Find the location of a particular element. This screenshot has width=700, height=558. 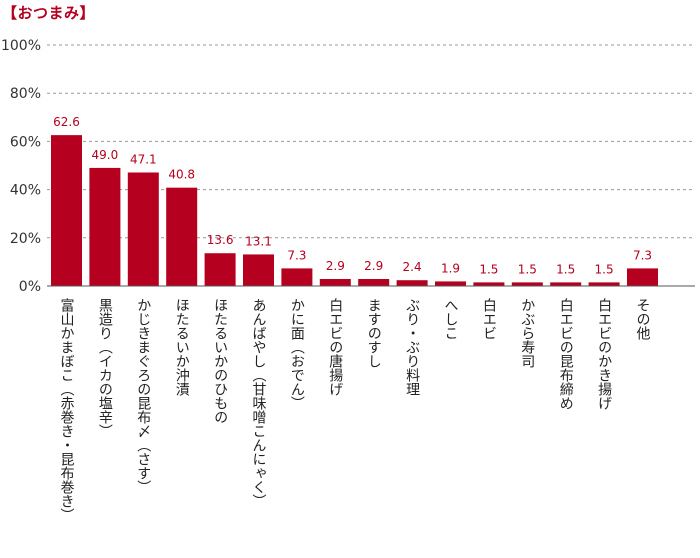

category-label: 黒造り（イカの塩辛） is located at coordinates (104, 368).